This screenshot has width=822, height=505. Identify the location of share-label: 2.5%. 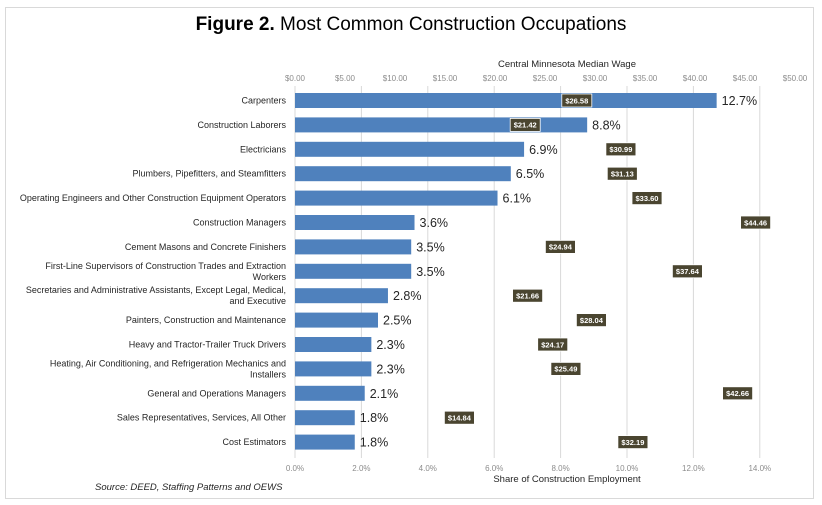
(397, 321).